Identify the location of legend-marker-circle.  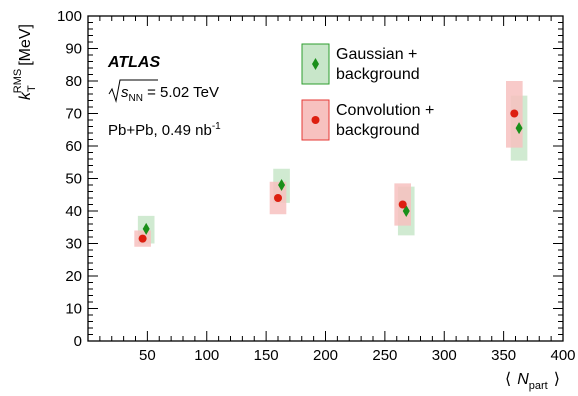
(315, 120).